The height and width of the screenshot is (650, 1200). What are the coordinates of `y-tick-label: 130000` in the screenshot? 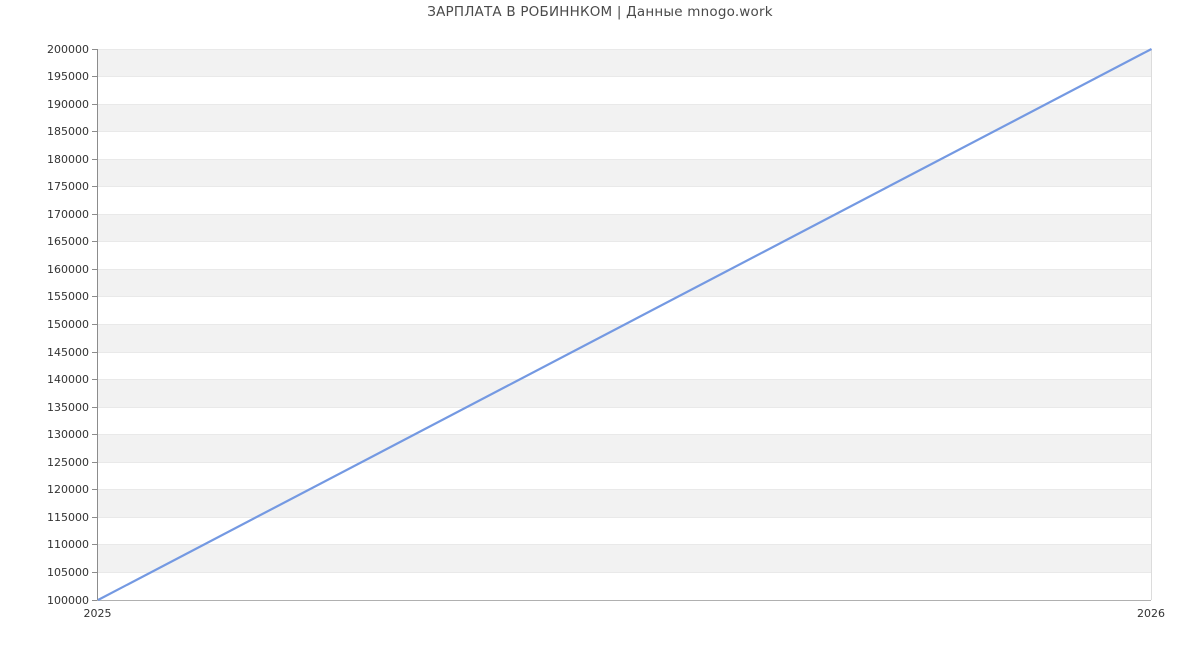 It's located at (68, 435).